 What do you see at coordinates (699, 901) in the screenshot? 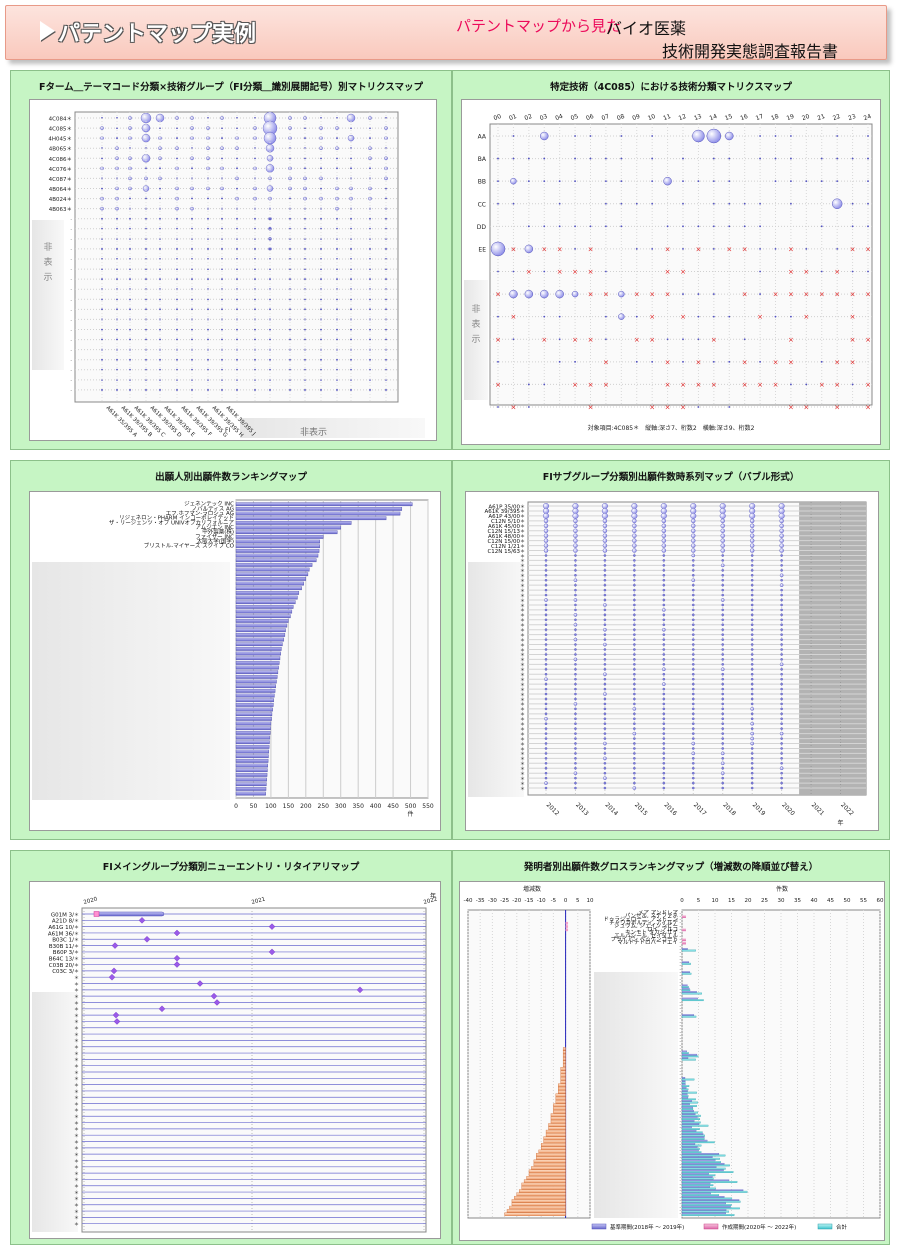
I see `right-tick-label: 5` at bounding box center [699, 901].